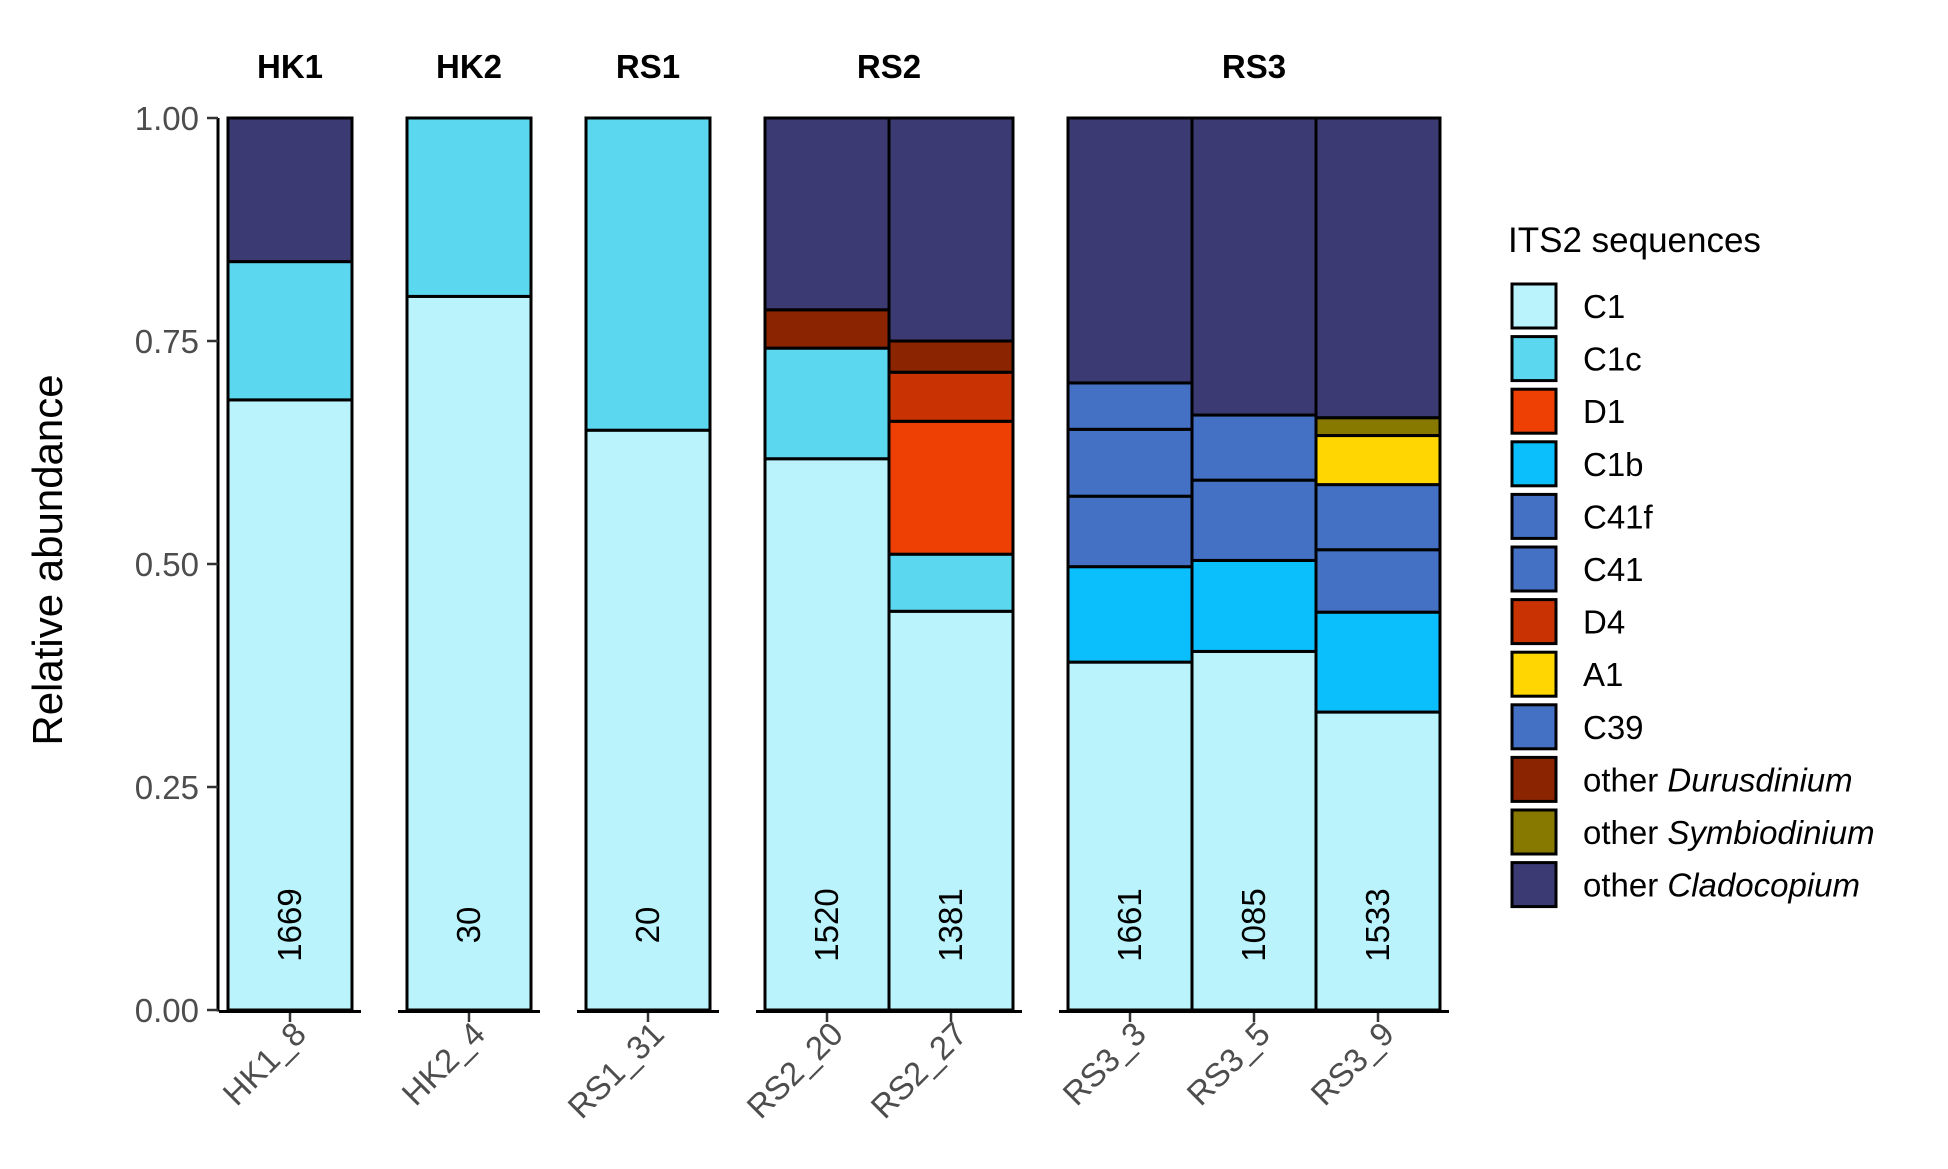 This screenshot has width=1948, height=1169. I want to click on bar-segment-d4, so click(951, 396).